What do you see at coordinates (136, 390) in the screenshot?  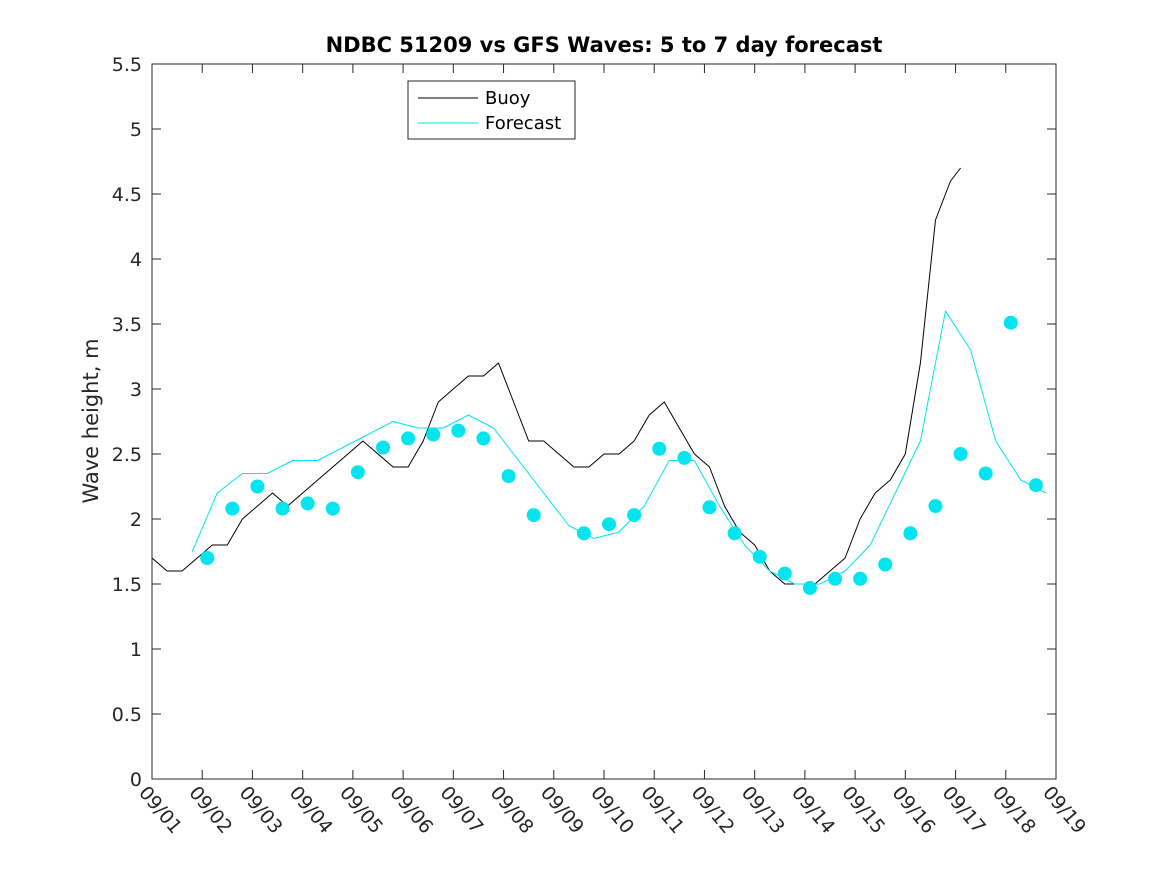 I see `y-tick-label: 3` at bounding box center [136, 390].